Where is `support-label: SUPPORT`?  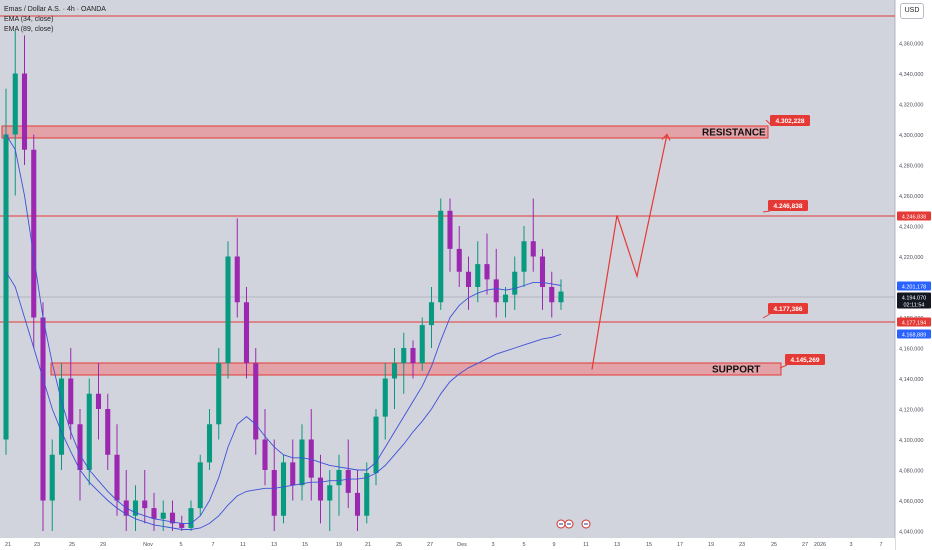
support-label: SUPPORT is located at coordinates (736, 370).